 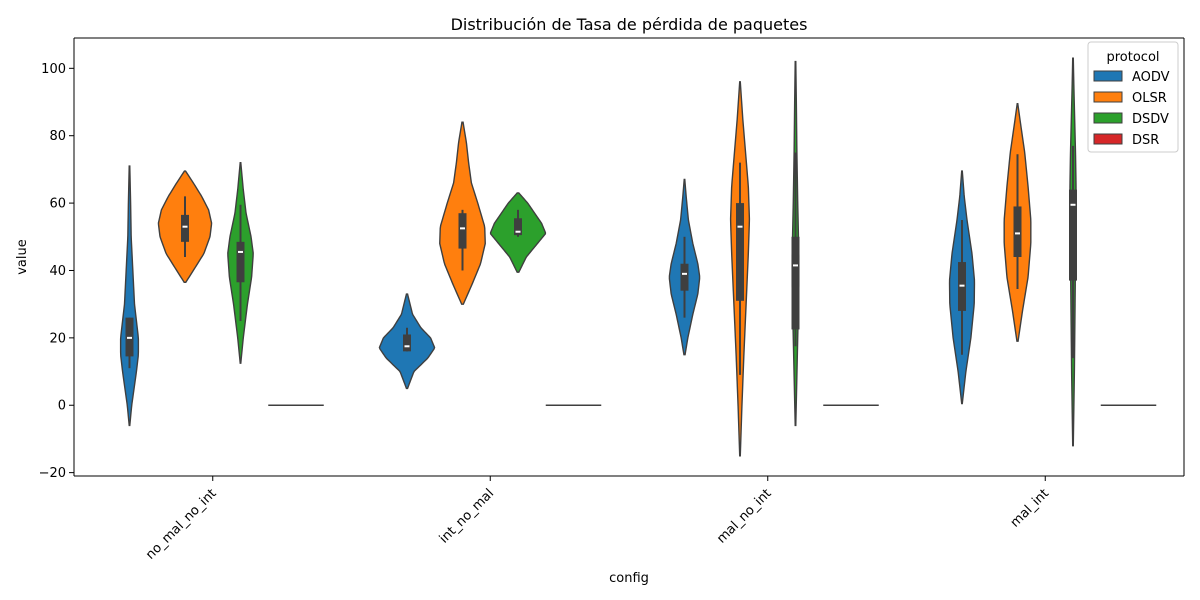 What do you see at coordinates (744, 516) in the screenshot?
I see `x-tick-label: mal_no_int` at bounding box center [744, 516].